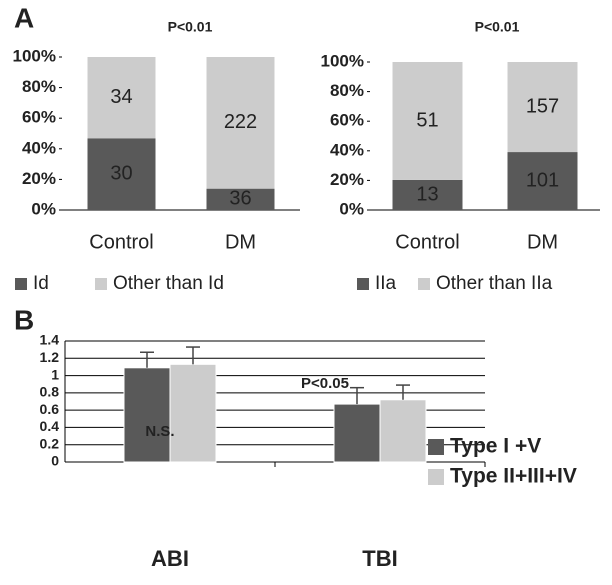  Describe the element at coordinates (168, 283) in the screenshot. I see `legend-label: Other than Id` at that location.